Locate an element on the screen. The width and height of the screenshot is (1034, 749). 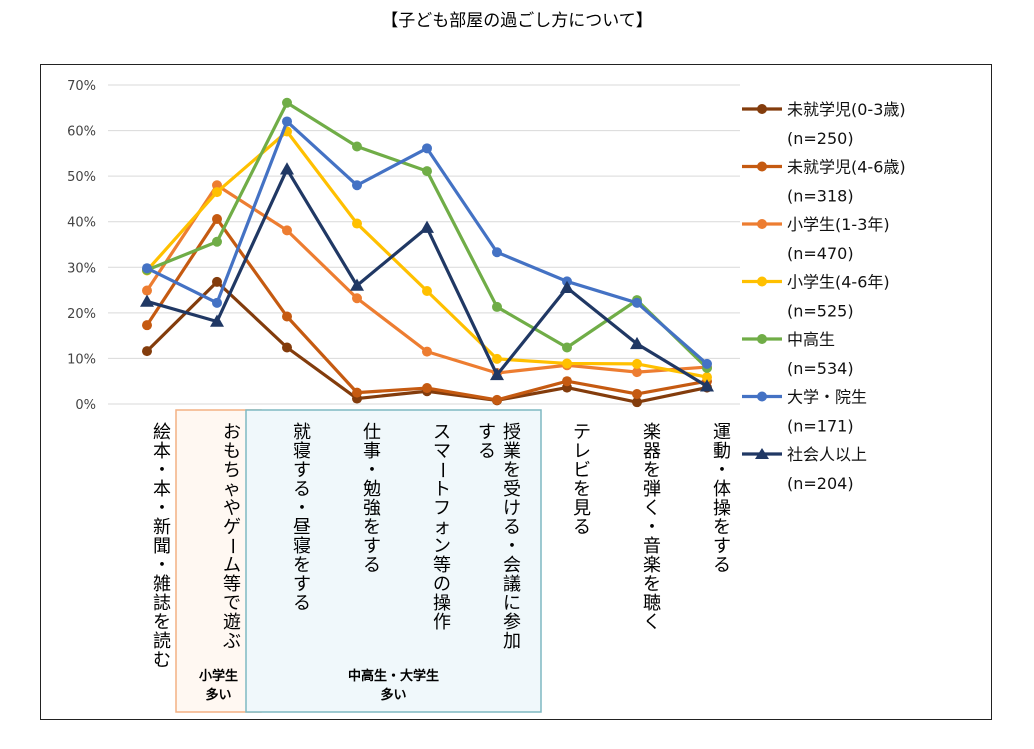
annotation-boxes is located at coordinates (358, 561).